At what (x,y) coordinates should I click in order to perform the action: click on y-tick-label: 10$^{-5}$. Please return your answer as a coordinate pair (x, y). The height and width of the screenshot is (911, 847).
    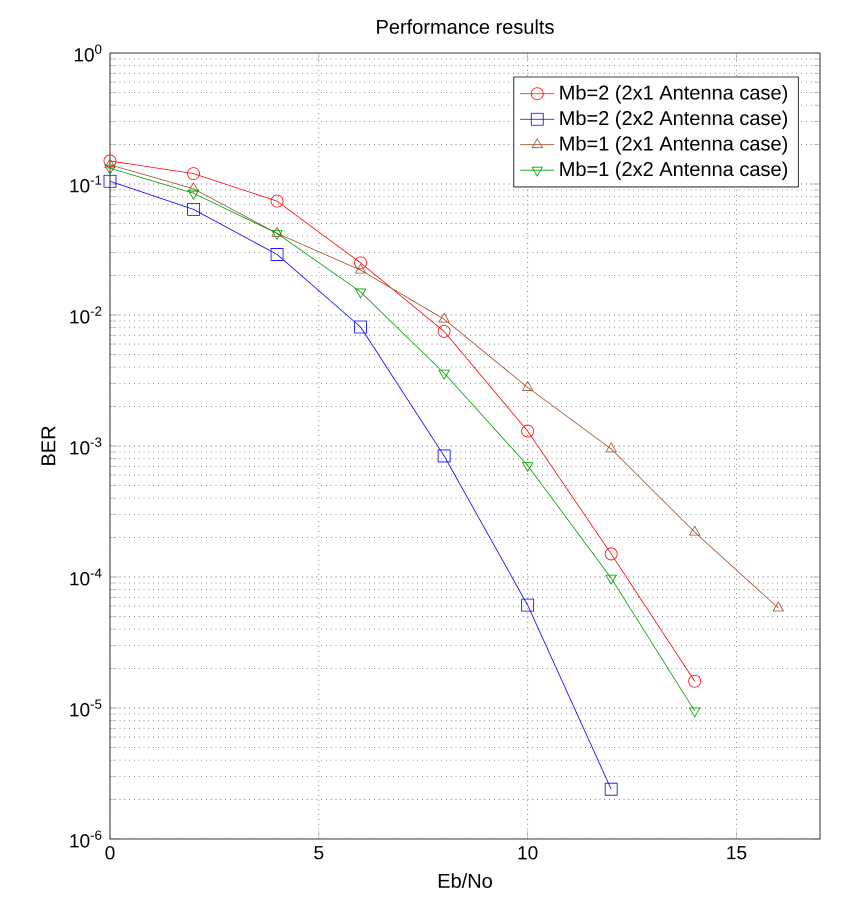
    Looking at the image, I should click on (86, 708).